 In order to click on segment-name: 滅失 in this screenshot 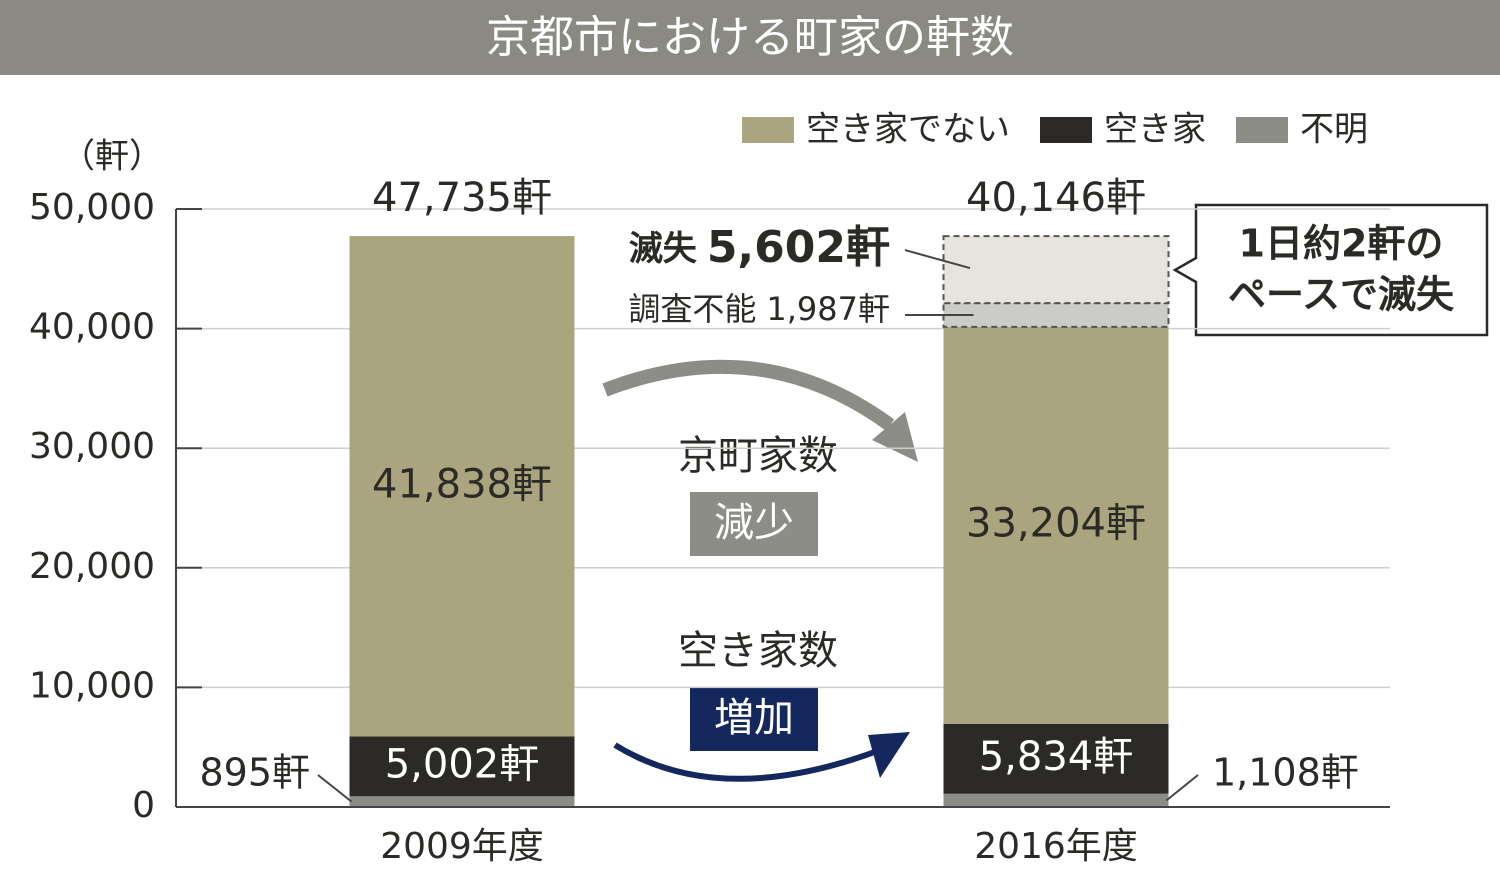, I will do `click(663, 249)`.